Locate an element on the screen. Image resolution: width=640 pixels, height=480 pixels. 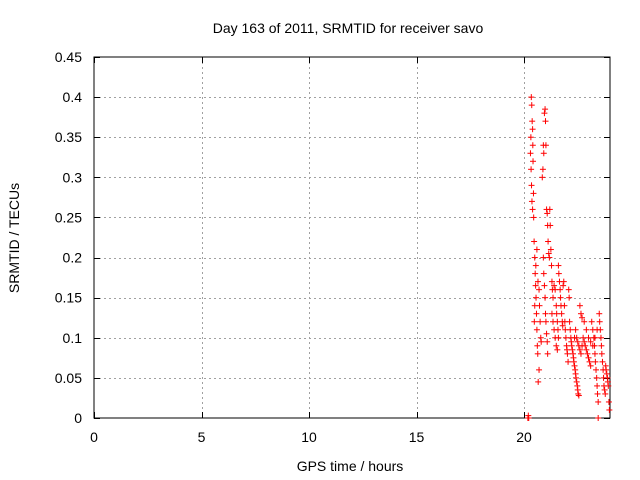
x-tick-label: 10 is located at coordinates (309, 437).